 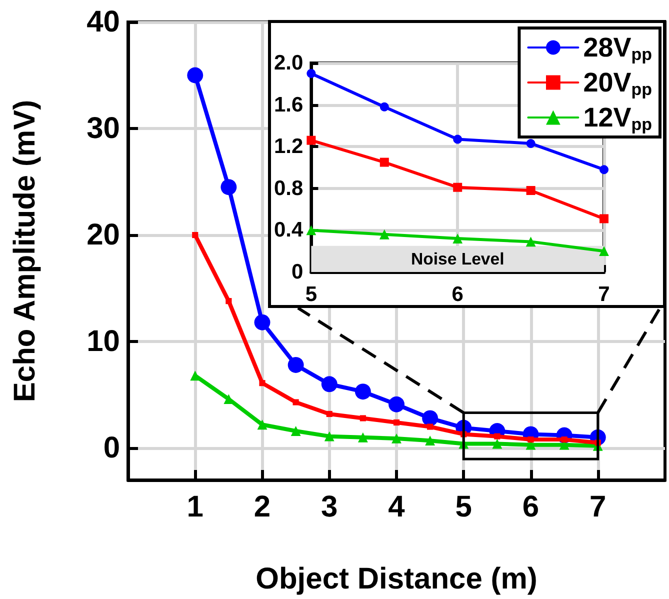 What do you see at coordinates (289, 188) in the screenshot?
I see `y-tick-label: 0.8` at bounding box center [289, 188].